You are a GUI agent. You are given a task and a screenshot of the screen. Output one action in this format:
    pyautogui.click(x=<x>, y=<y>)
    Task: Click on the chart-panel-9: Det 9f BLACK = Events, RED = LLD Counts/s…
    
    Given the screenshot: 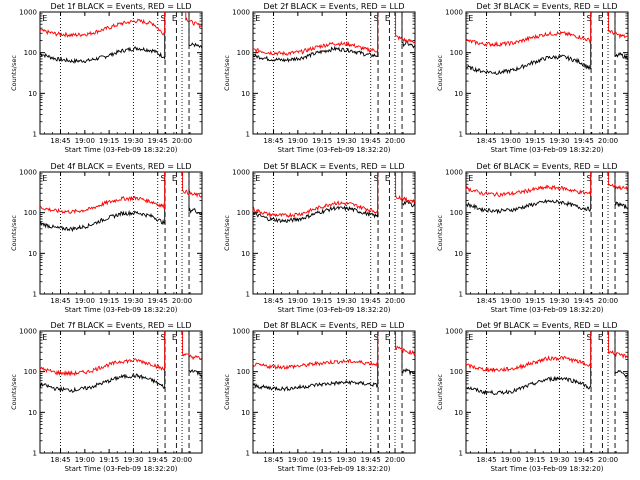 What is the action you would take?
    pyautogui.click(x=532, y=397)
    